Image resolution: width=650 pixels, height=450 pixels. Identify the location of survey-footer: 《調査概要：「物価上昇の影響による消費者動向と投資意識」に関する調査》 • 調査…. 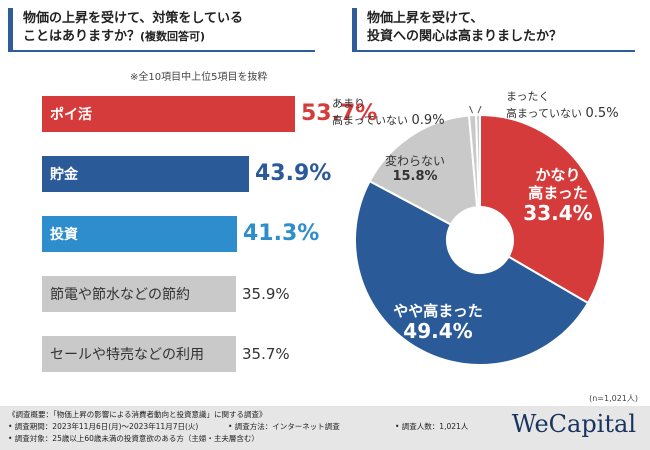
(325, 428).